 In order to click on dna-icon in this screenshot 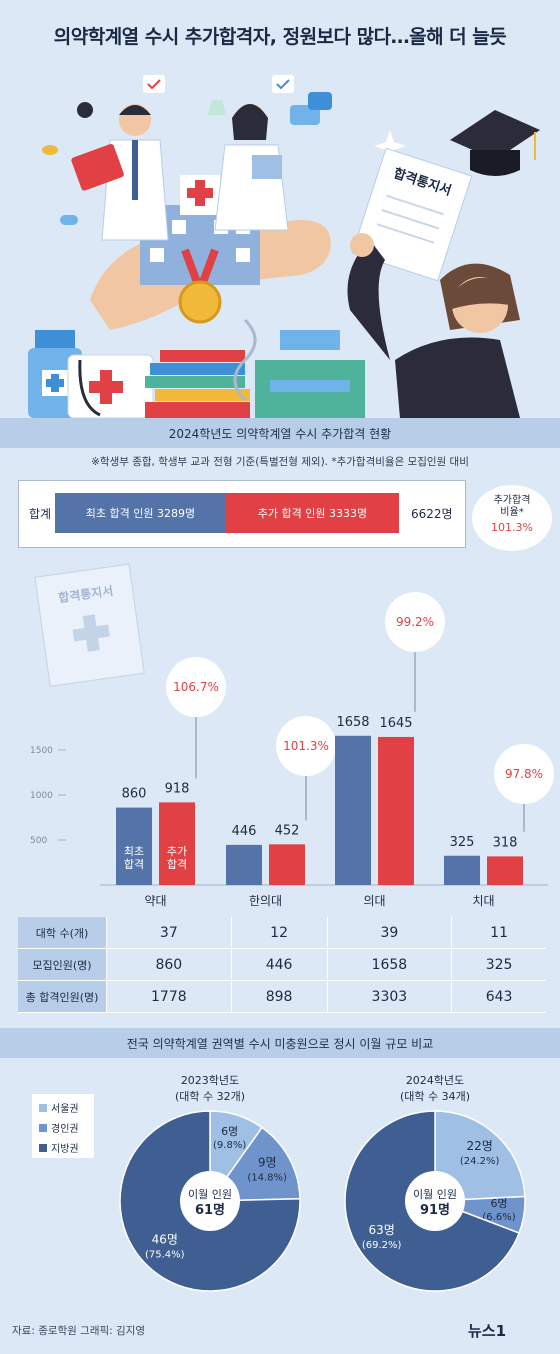, I will do `click(245, 360)`.